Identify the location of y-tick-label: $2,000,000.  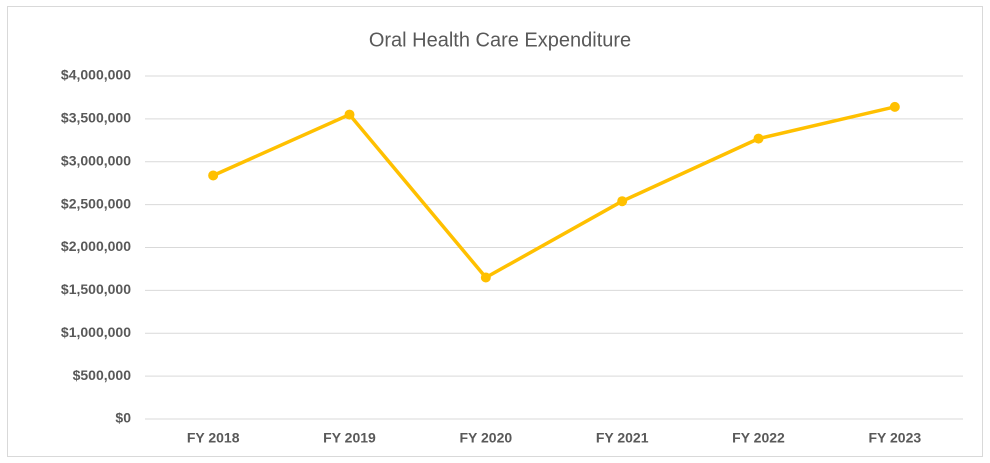
(96, 246).